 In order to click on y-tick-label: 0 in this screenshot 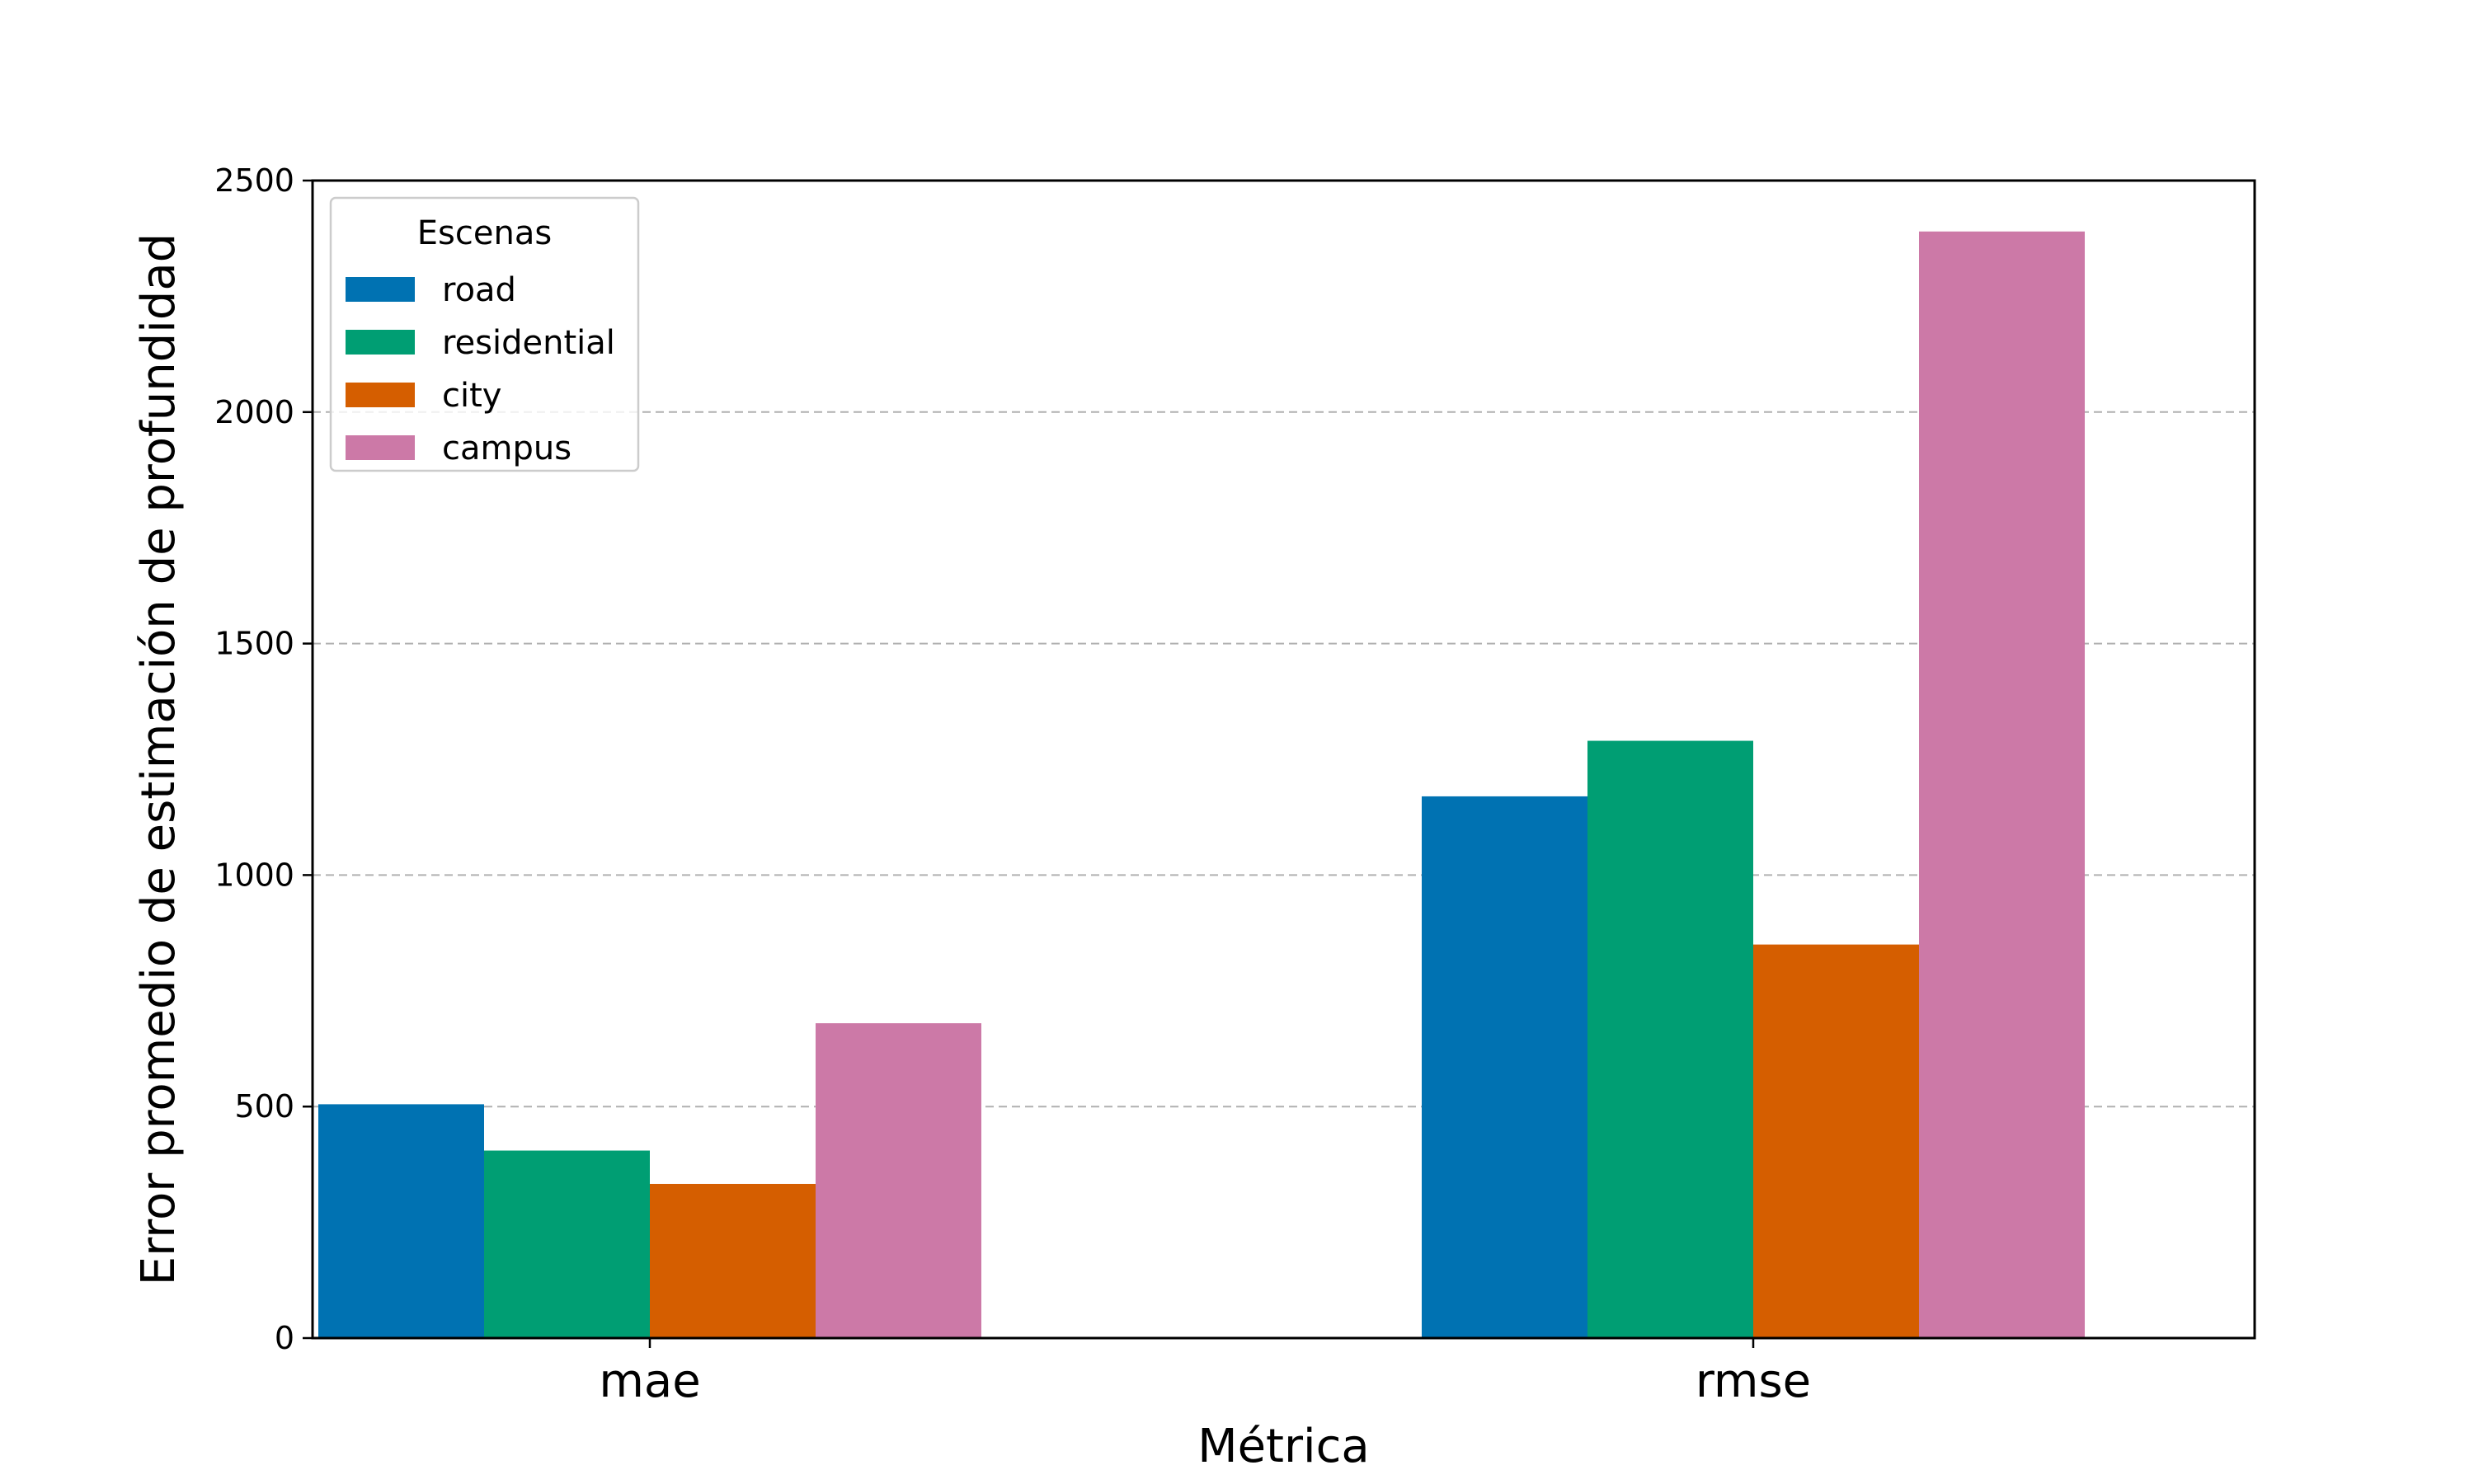, I will do `click(284, 1338)`.